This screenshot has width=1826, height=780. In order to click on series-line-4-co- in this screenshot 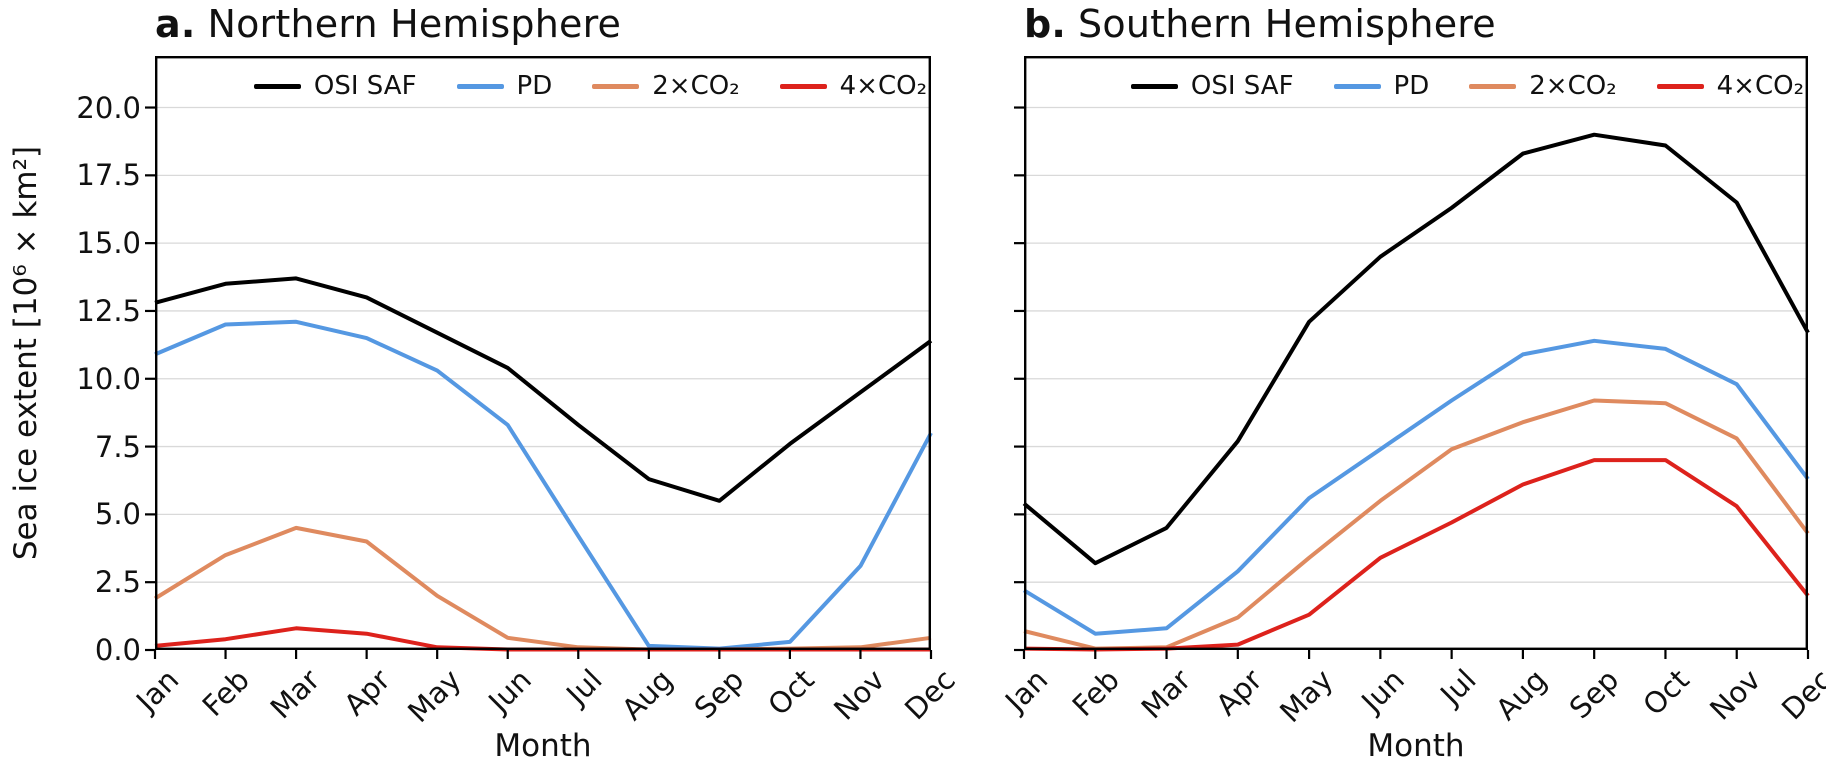, I will do `click(1416, 555)`.